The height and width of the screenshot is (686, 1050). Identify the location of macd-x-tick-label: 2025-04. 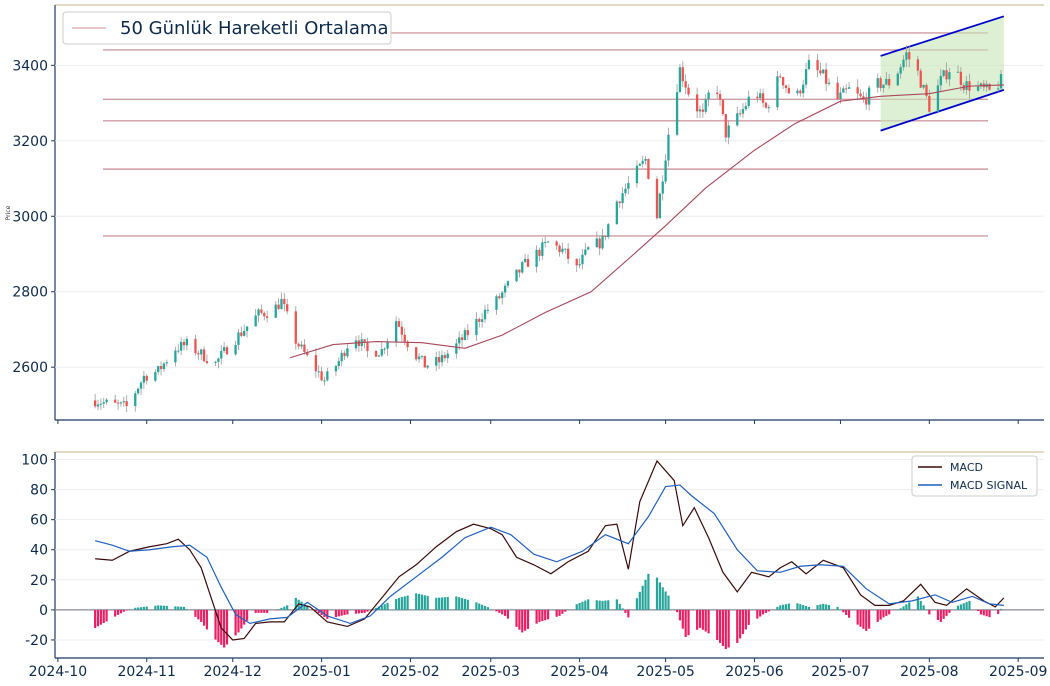
(579, 672).